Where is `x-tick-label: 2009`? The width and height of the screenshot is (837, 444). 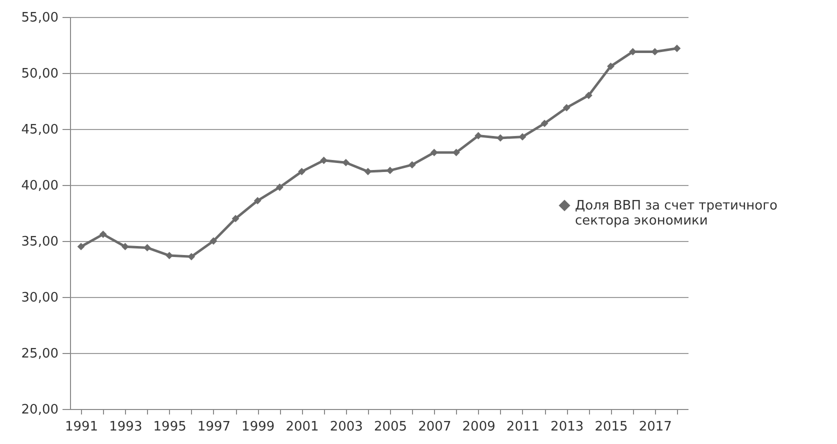 x-tick-label: 2009 is located at coordinates (479, 427).